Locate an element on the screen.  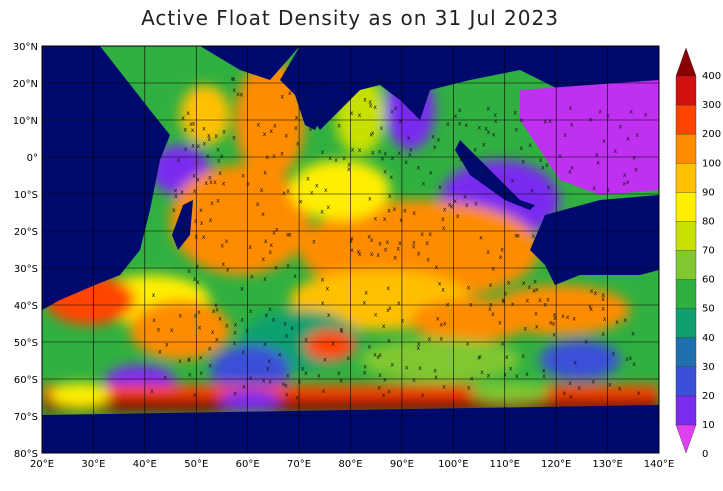
lat-tick-label: 30°S is located at coordinates (26, 269).